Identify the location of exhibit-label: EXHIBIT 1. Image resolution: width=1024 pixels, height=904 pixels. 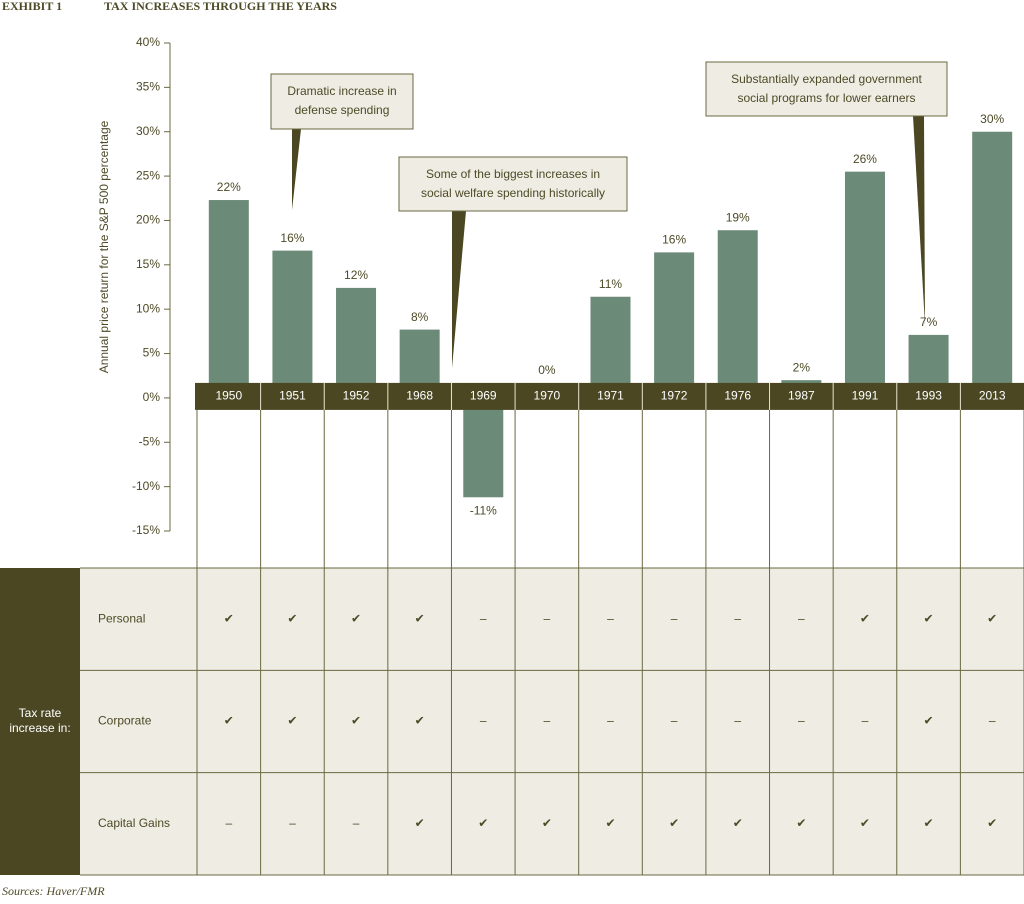
(32, 6).